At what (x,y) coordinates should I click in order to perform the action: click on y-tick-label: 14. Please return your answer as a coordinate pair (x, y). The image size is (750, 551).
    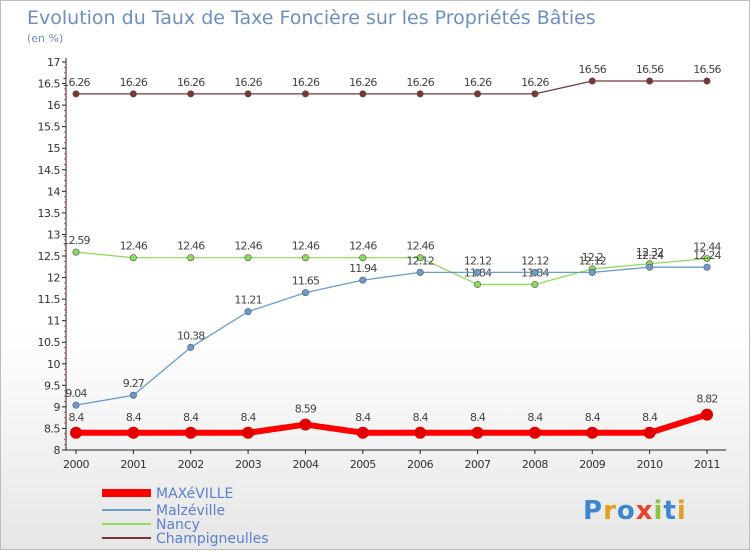
    Looking at the image, I should click on (53, 191).